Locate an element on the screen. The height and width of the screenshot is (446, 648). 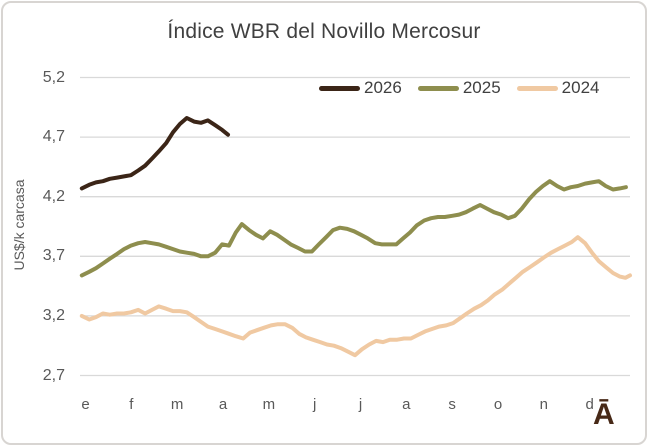
legend-entry-2024: 2024 is located at coordinates (558, 88).